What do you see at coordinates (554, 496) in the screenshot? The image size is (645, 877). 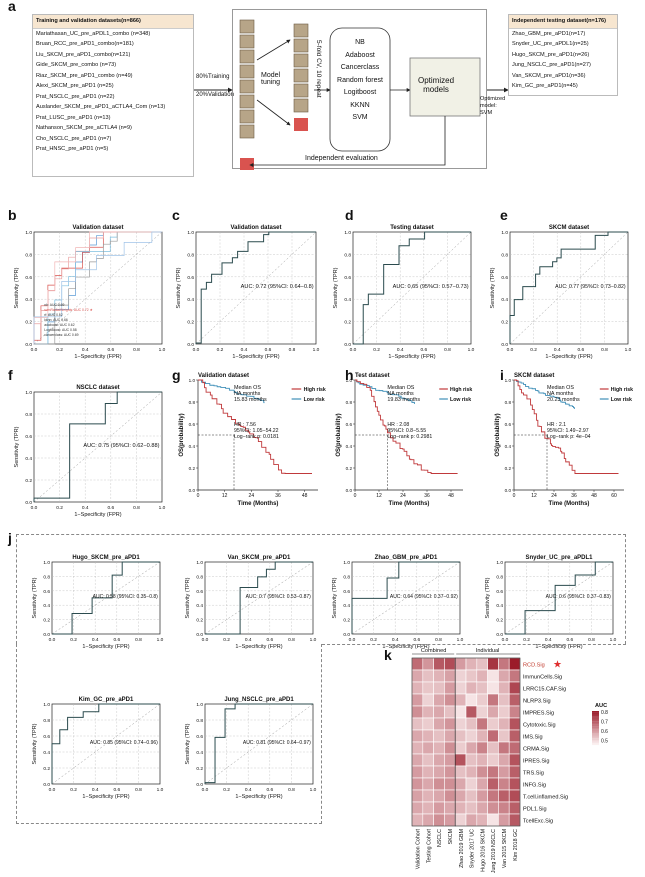 I see `x-tick-label: 24` at bounding box center [554, 496].